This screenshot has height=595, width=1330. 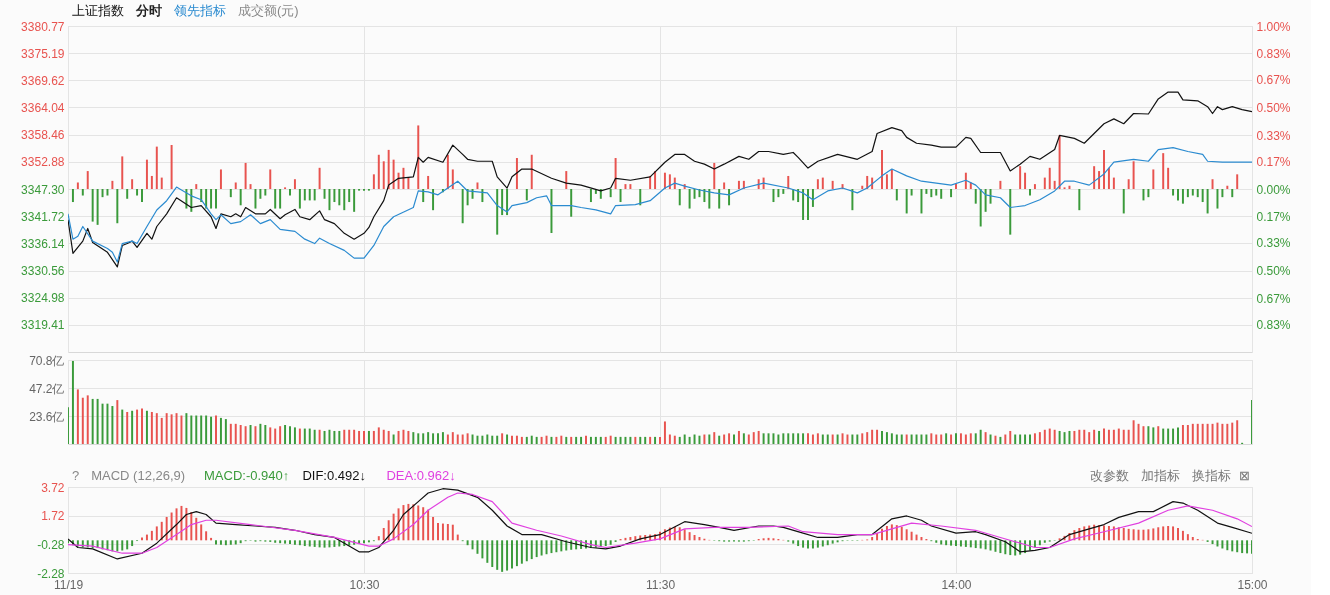 What do you see at coordinates (1273, 26) in the screenshot?
I see `y2-tick-label: 1.00%` at bounding box center [1273, 26].